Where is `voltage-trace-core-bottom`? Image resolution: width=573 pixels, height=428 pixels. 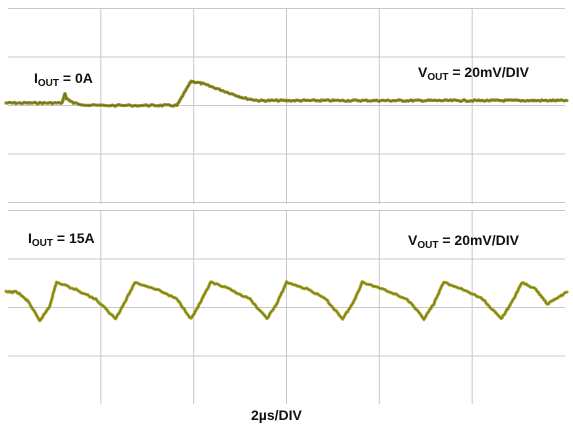
voltage-trace-core-bottom is located at coordinates (286, 301).